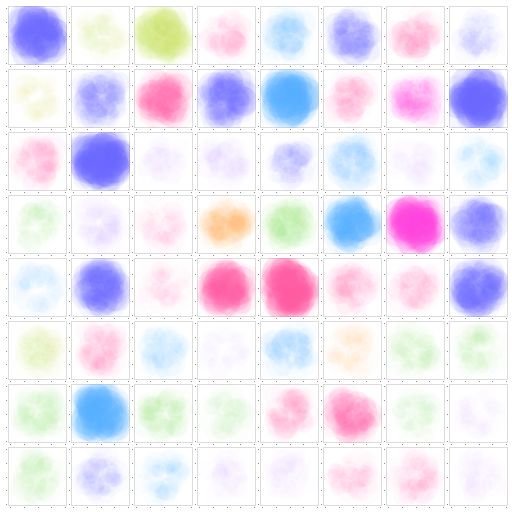 The height and width of the screenshot is (512, 512). What do you see at coordinates (163, 476) in the screenshot?
I see `density-cloud` at bounding box center [163, 476].